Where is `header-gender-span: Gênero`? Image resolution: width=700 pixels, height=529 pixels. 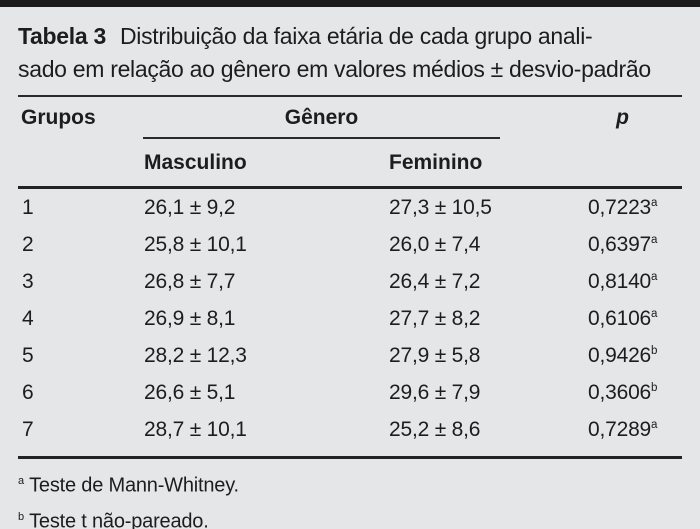
header-gender-span: Gênero is located at coordinates (363, 122).